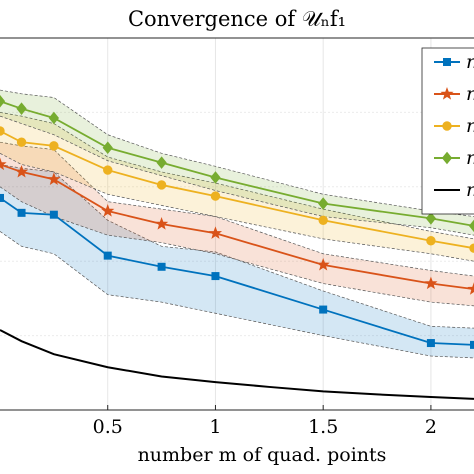  I want to click on legend-label-4: n, so click(470, 190).